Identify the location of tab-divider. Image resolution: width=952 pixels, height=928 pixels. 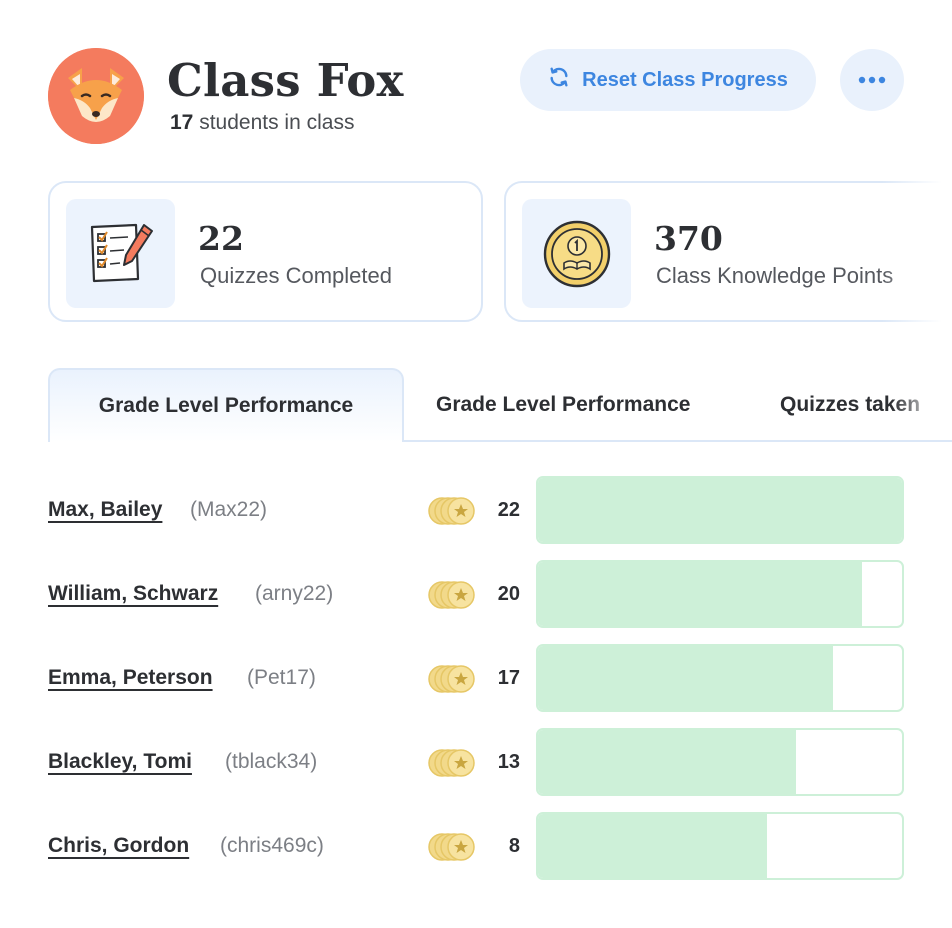
(677, 441).